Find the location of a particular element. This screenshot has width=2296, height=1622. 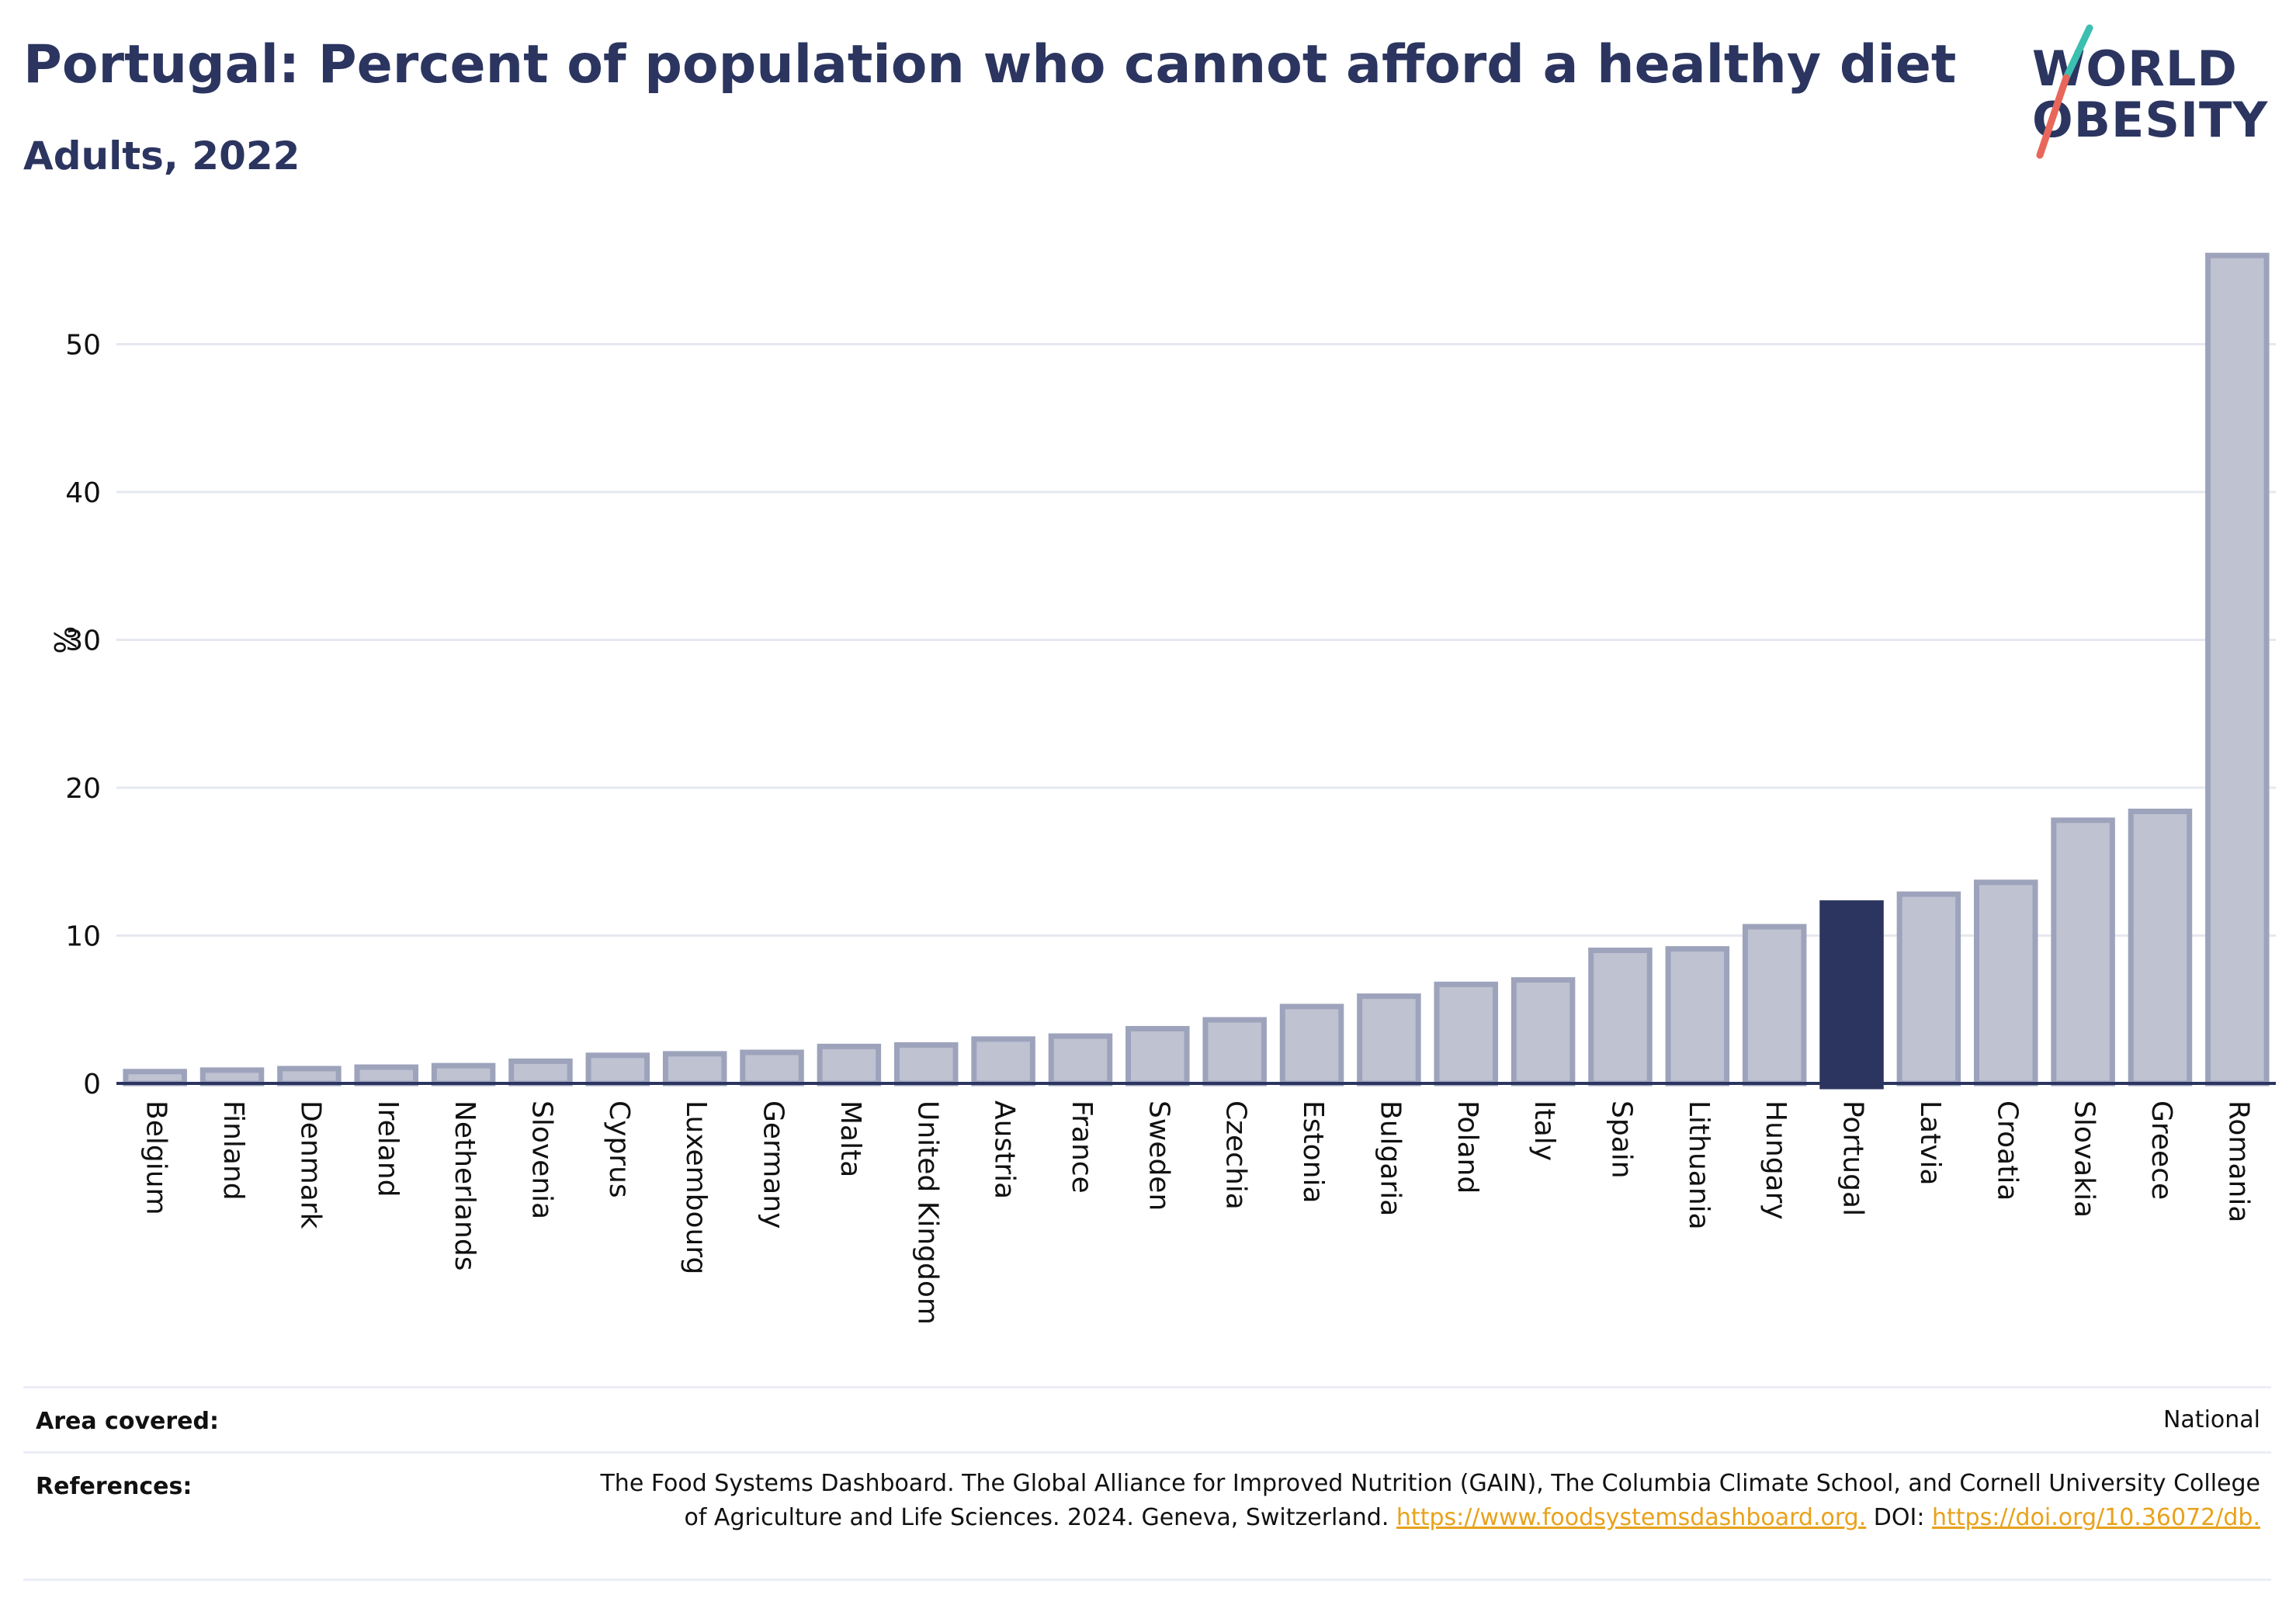

world-obesity-logo: WORLD OBESITY is located at coordinates (2150, 95).